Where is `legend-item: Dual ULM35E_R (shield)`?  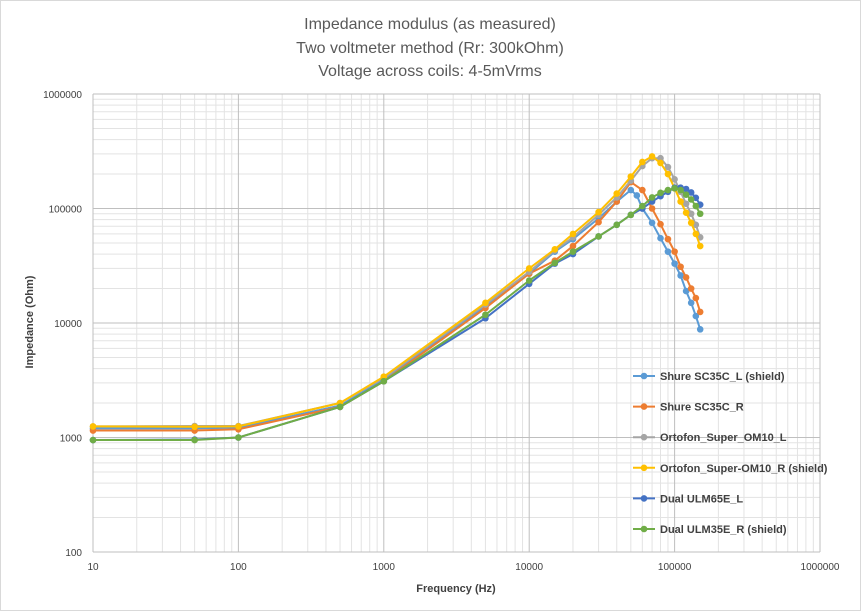
legend-item: Dual ULM35E_R (shield) is located at coordinates (710, 530).